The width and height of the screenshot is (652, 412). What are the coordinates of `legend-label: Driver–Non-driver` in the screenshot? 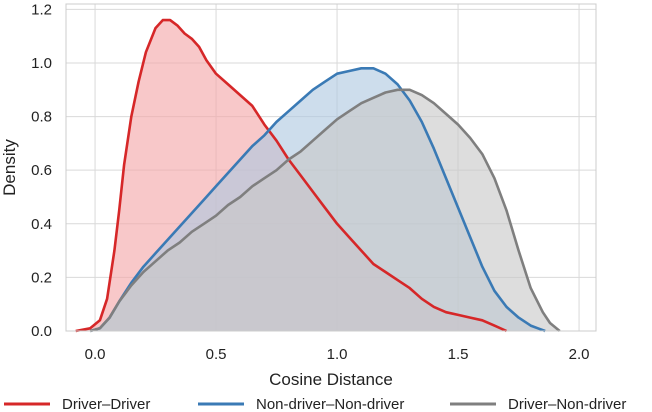 It's located at (567, 404).